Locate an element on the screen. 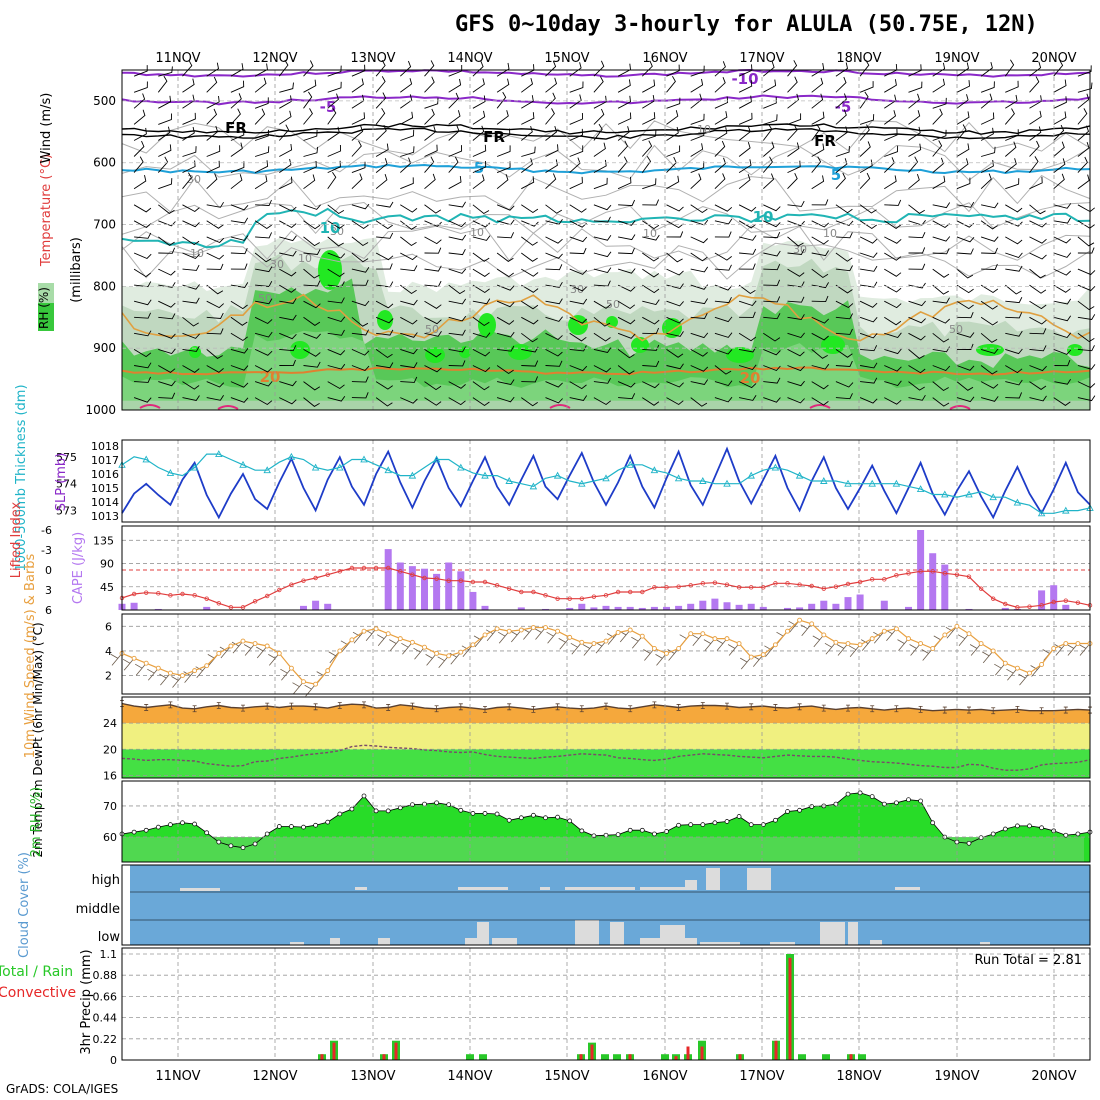 This screenshot has width=1100, height=1100. precip-ytick-2: 0.44 is located at coordinates (105, 1018).